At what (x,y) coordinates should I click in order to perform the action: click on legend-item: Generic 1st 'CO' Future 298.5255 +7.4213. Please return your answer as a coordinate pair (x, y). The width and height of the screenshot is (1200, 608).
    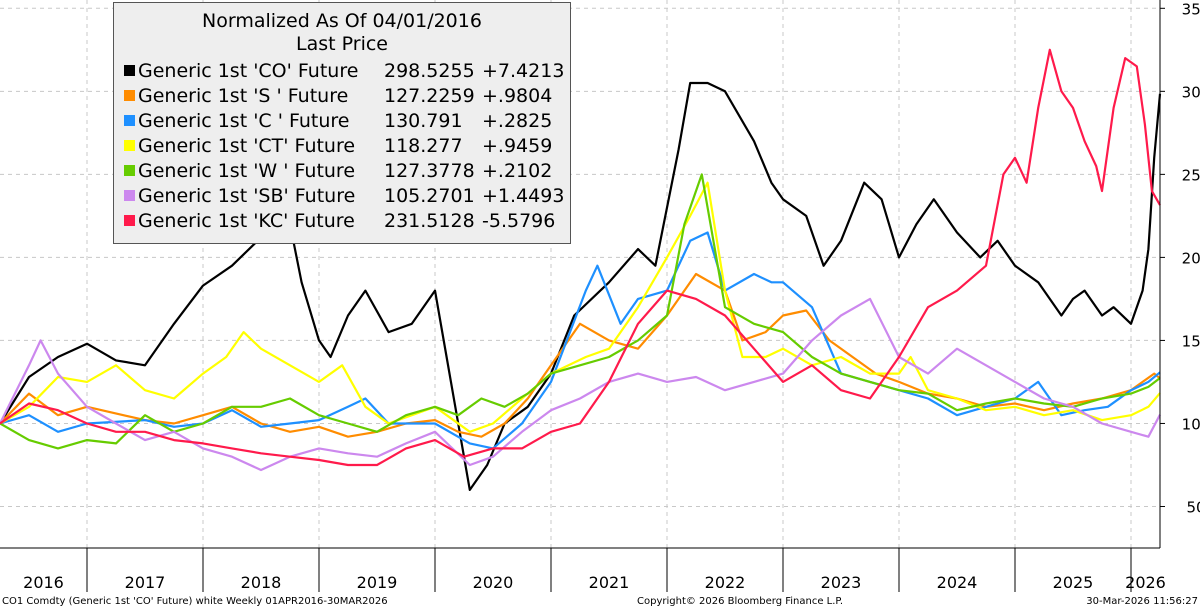
    Looking at the image, I should click on (347, 71).